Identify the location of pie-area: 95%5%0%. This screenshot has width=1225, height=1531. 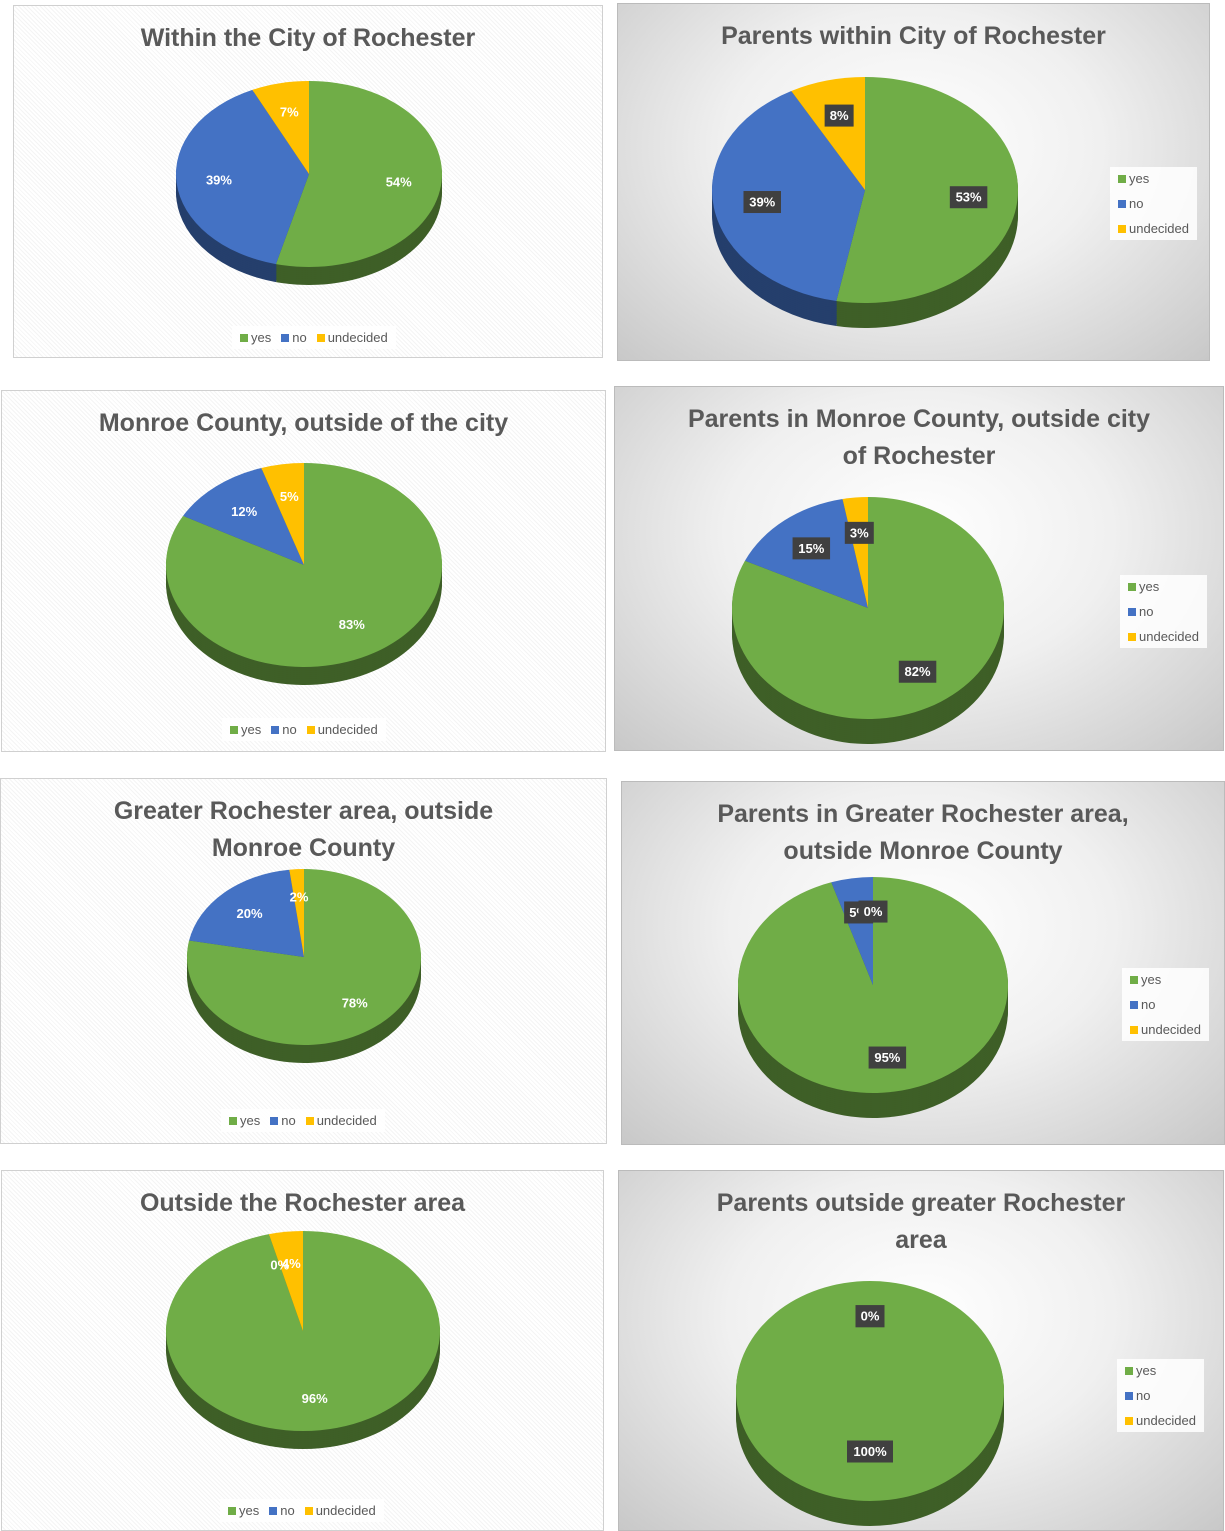
(873, 997).